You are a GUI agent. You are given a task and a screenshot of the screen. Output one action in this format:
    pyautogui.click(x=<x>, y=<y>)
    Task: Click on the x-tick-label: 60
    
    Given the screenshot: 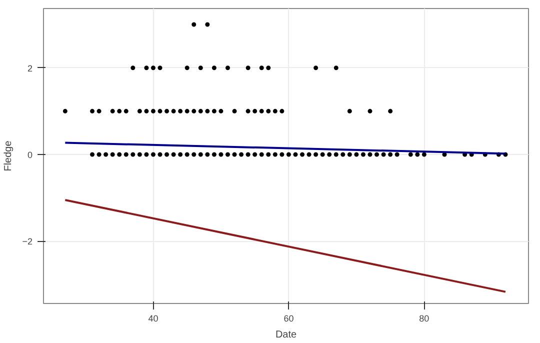 What is the action you would take?
    pyautogui.click(x=289, y=319)
    